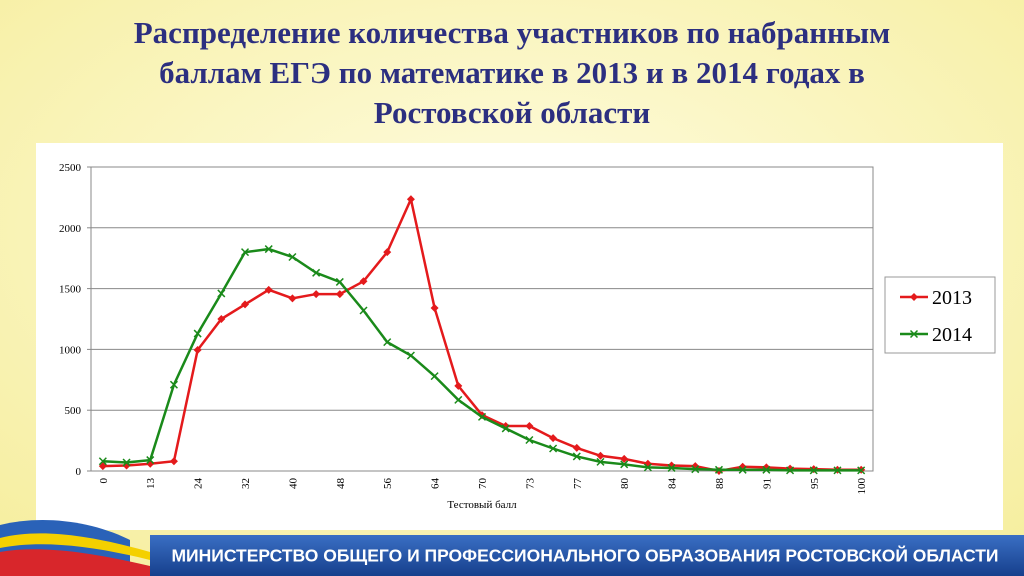  I want to click on legend-label: 2013, so click(952, 298).